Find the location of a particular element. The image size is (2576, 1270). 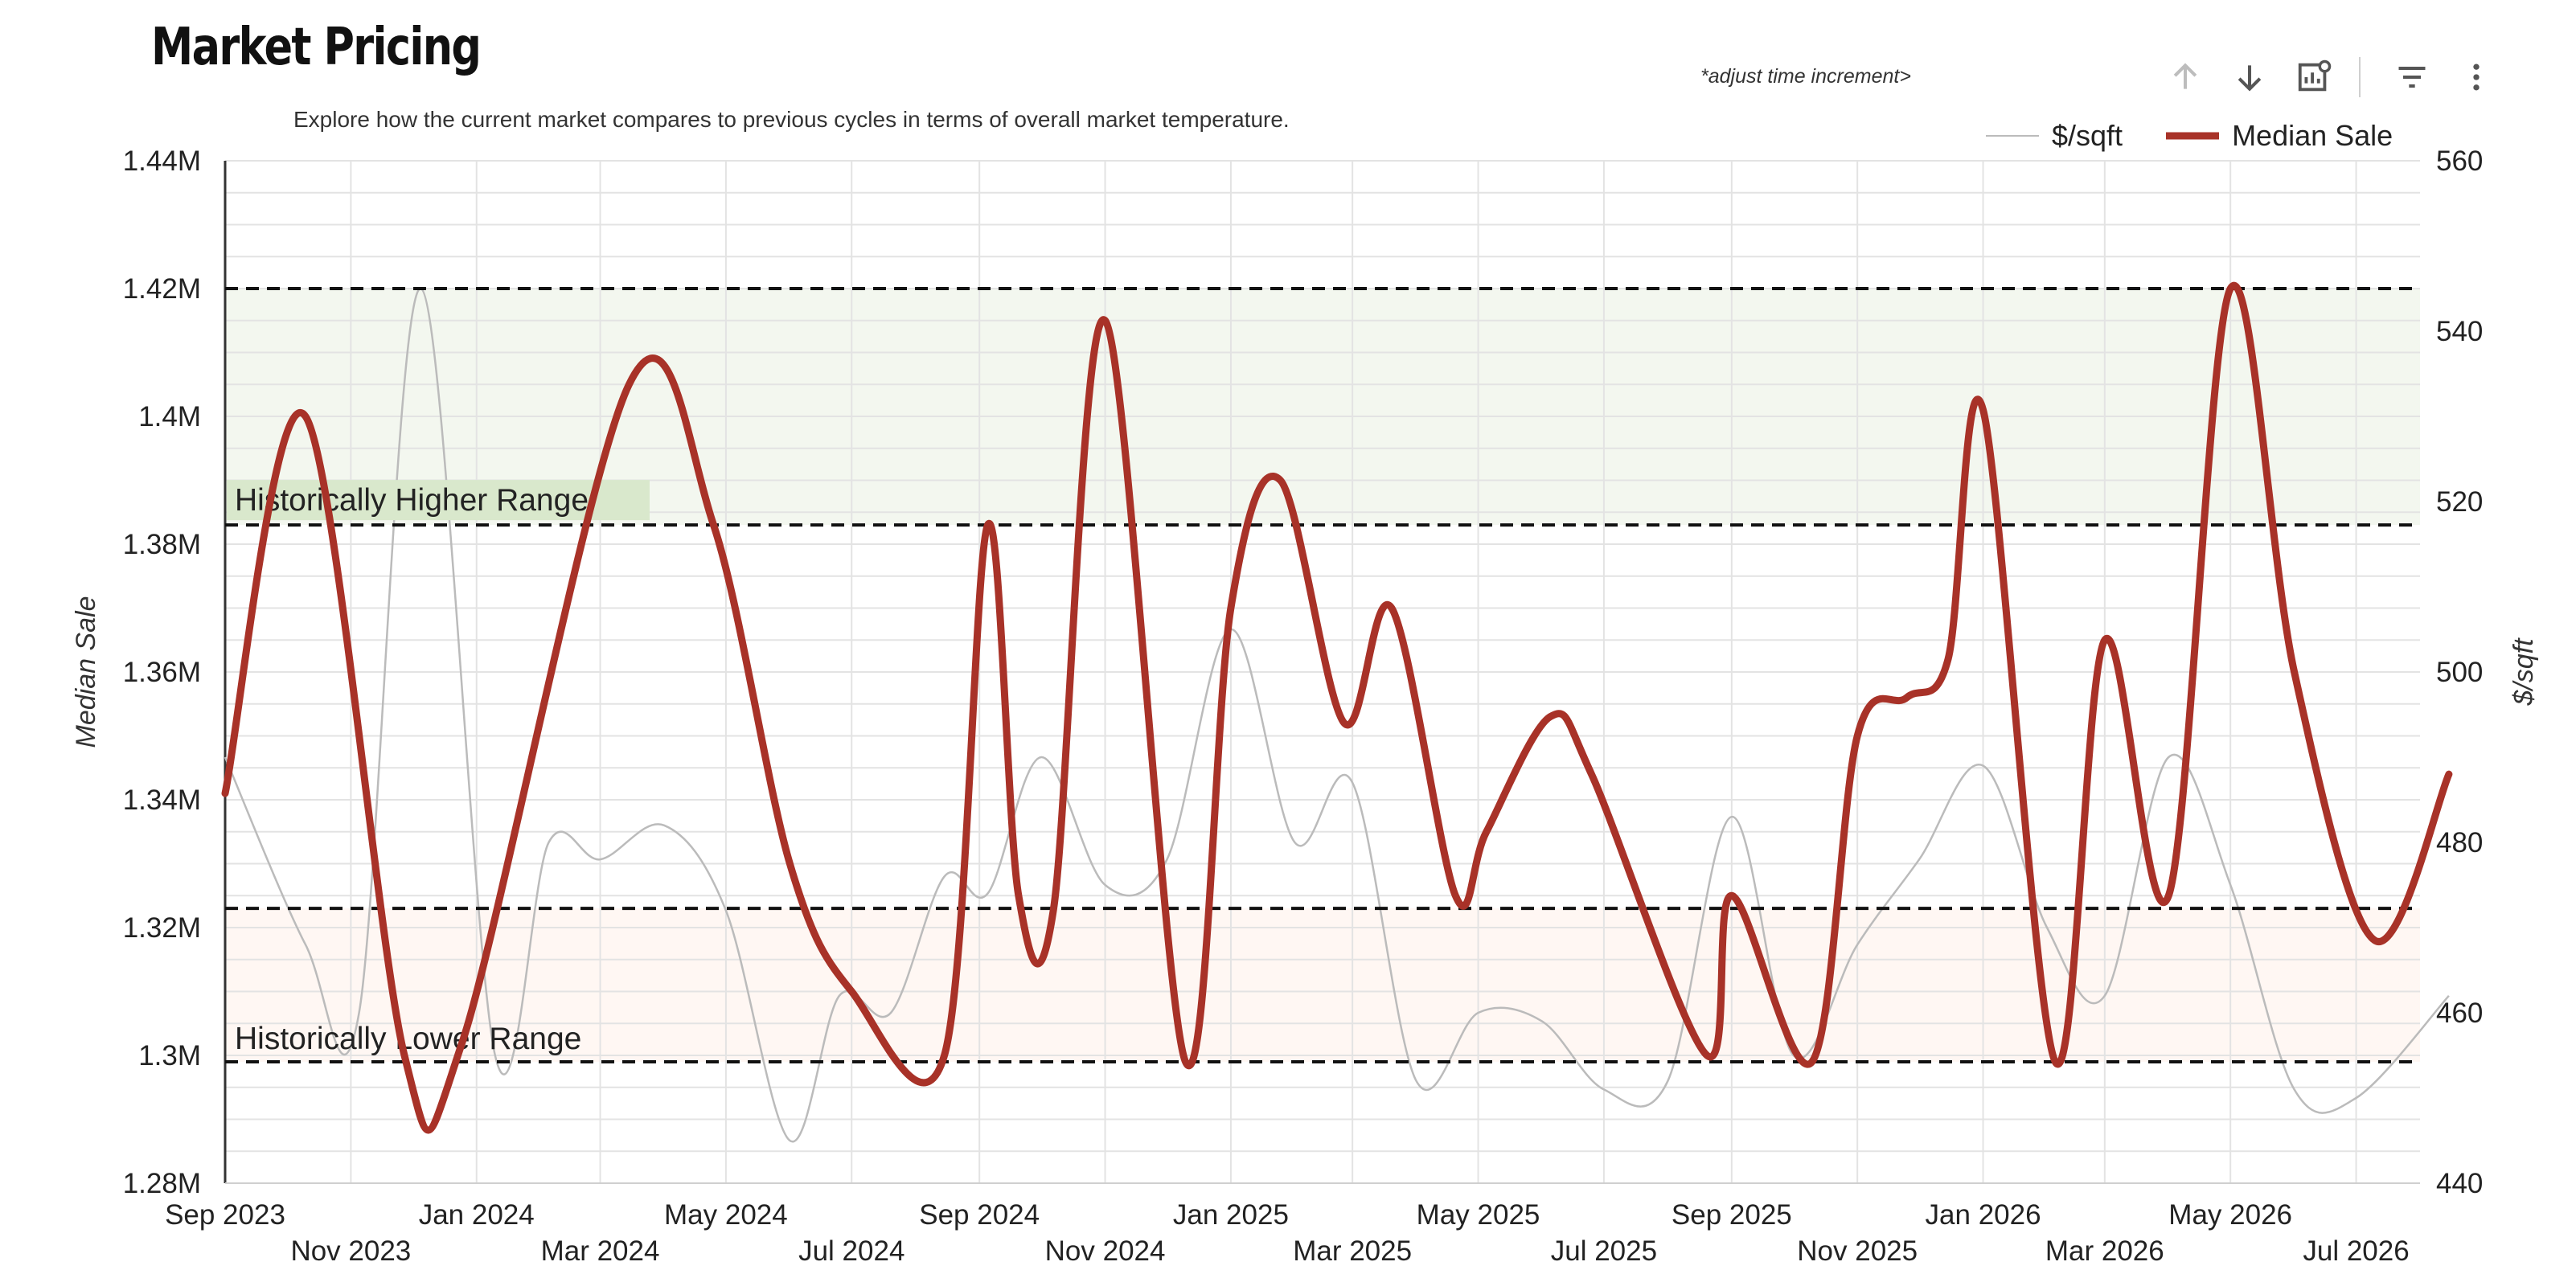

page-title: Market Pricing is located at coordinates (317, 47).